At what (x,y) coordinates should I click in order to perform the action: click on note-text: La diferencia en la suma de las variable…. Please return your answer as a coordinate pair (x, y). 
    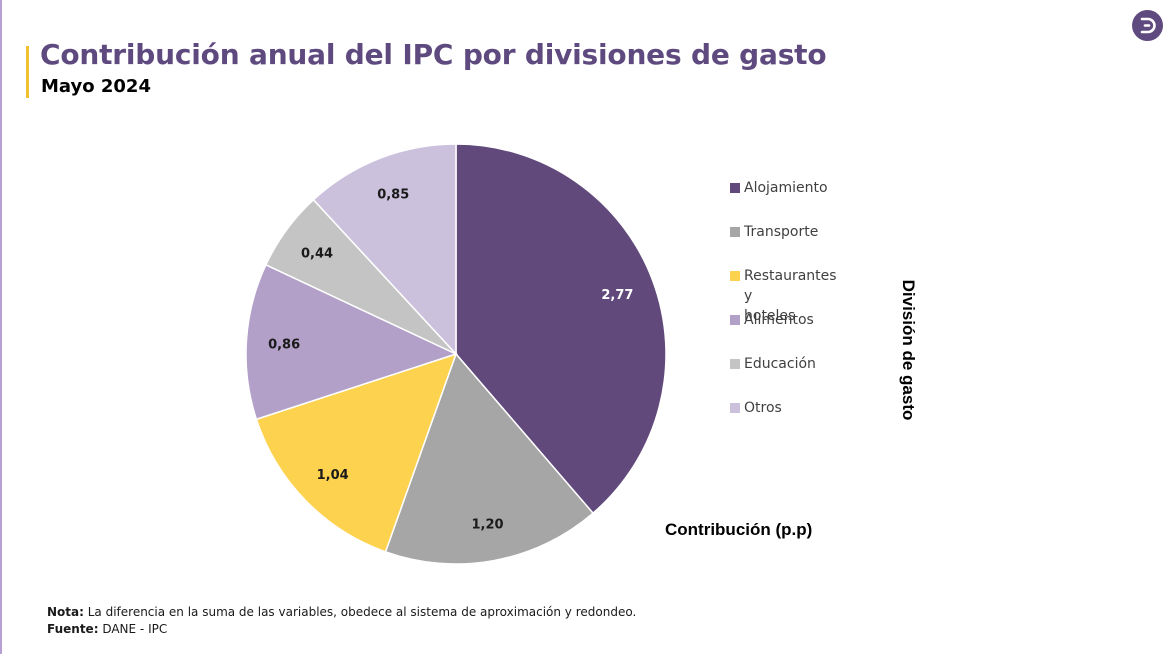
    Looking at the image, I should click on (360, 612).